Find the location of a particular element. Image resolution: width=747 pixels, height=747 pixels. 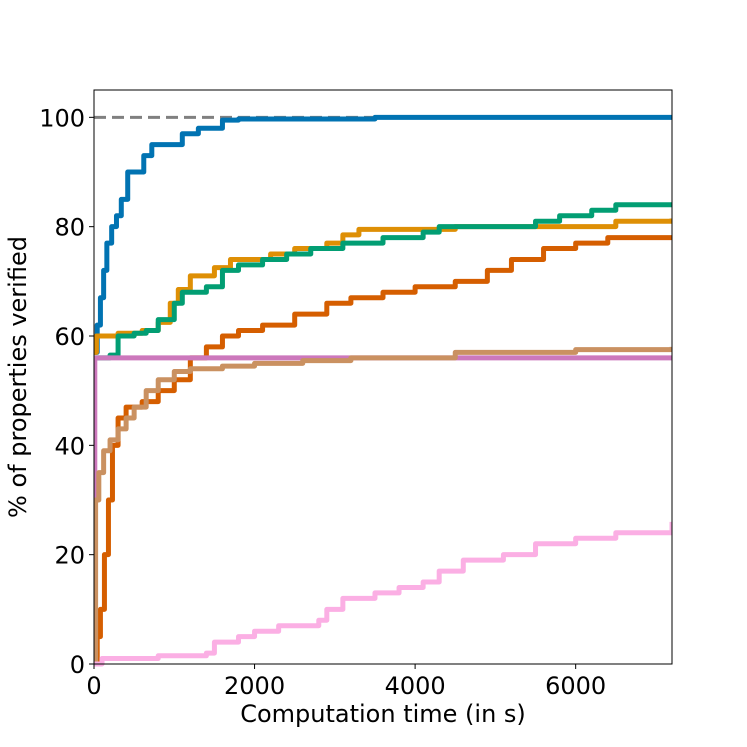

x-axis-label: Computation time (in s) is located at coordinates (383, 714).